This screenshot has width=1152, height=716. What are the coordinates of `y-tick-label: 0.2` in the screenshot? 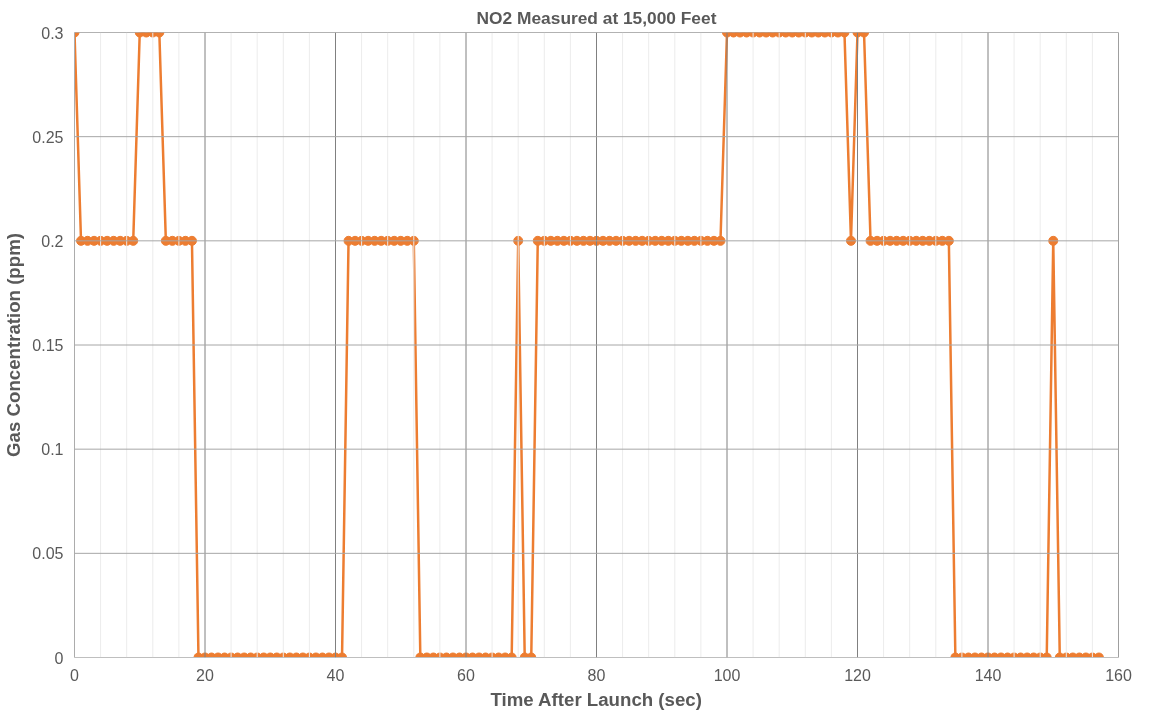 It's located at (52, 241).